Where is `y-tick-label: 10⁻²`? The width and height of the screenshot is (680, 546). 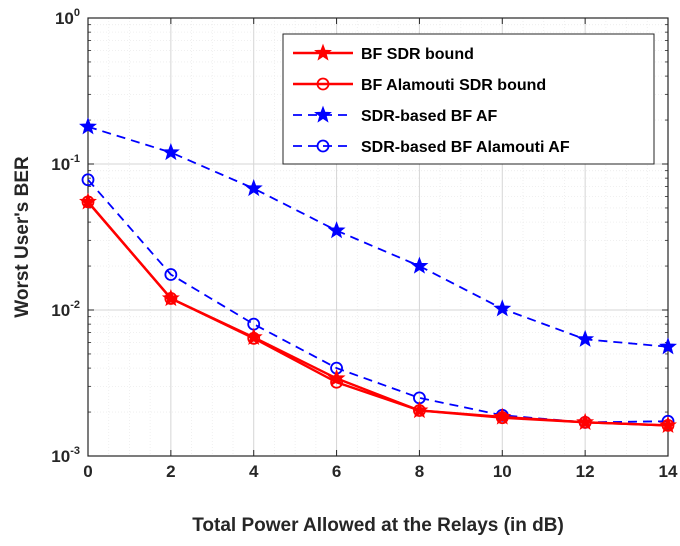
y-tick-label: 10⁻² is located at coordinates (65, 309).